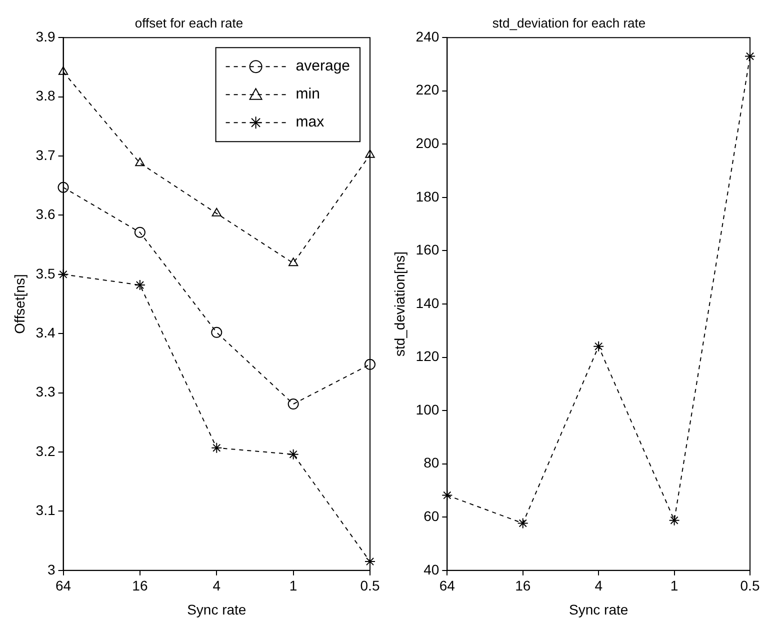 This screenshot has width=772, height=634. Describe the element at coordinates (432, 516) in the screenshot. I see `y-tick-label: 60` at that location.